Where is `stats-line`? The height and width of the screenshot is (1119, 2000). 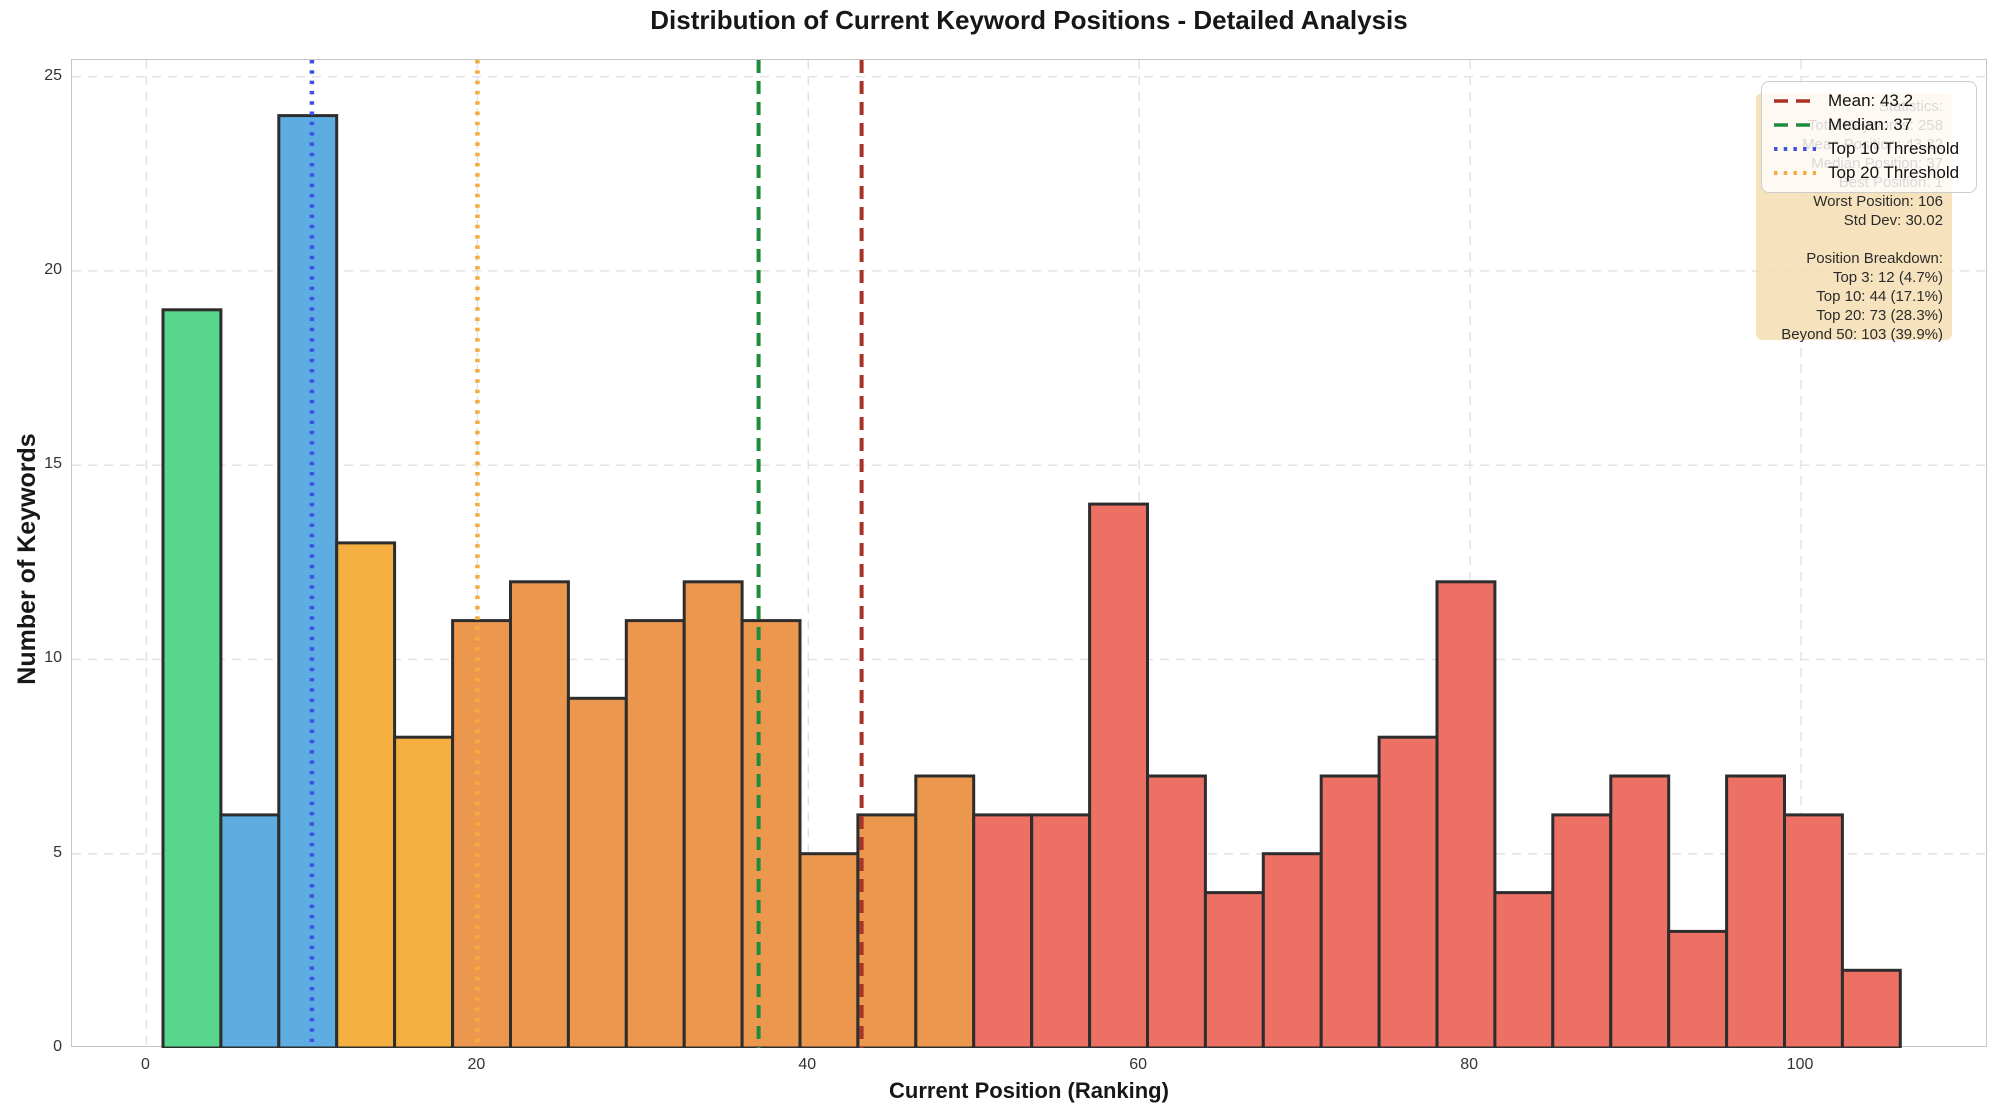
stats-line is located at coordinates (1854, 239).